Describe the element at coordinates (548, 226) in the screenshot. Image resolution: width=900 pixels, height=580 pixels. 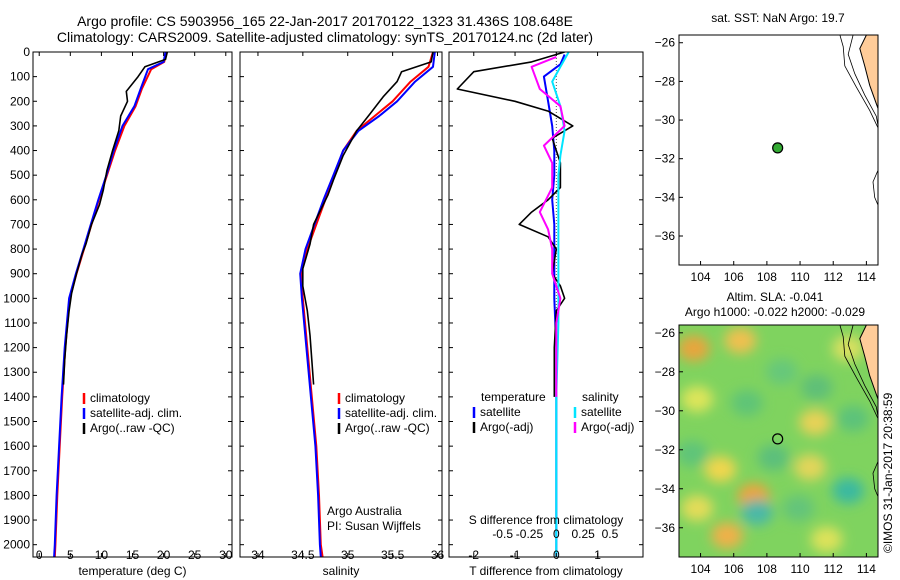
I see `diff-series-s-argo` at that location.